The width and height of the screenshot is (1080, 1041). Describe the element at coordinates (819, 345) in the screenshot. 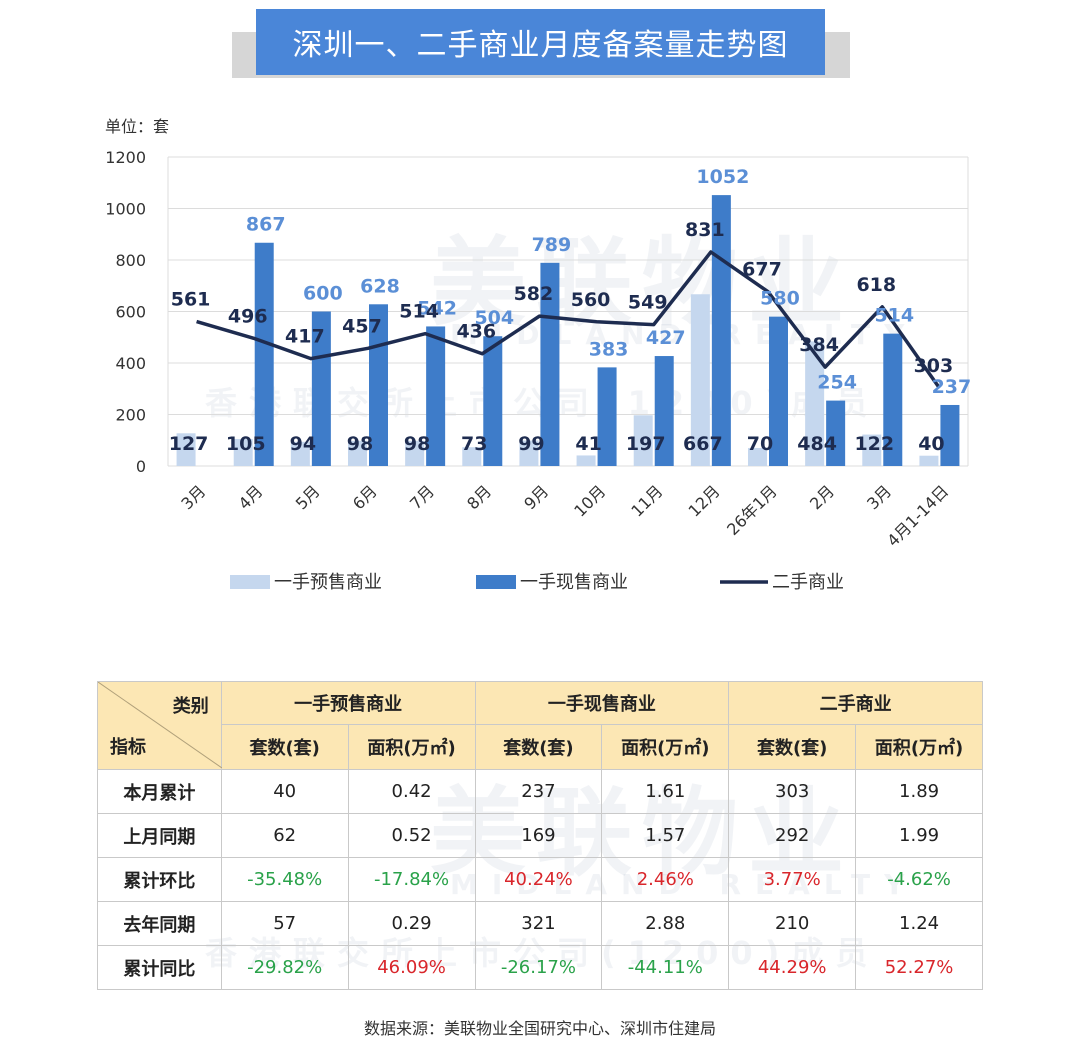

I see `label-secondhand: 384` at that location.